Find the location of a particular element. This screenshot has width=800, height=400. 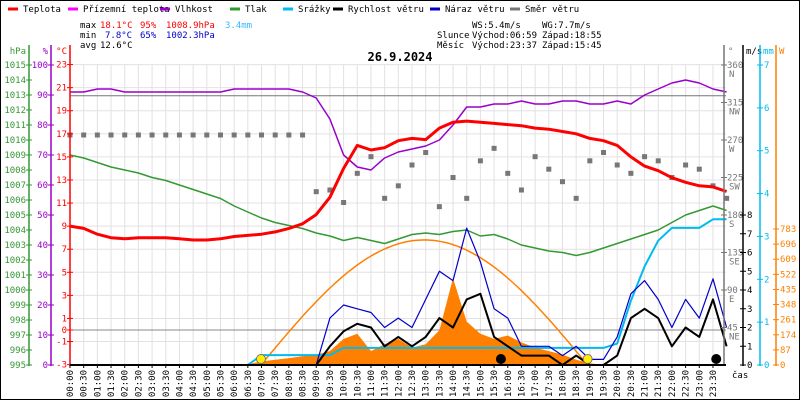

x-tick-label: 09:30 is located at coordinates (331, 383).